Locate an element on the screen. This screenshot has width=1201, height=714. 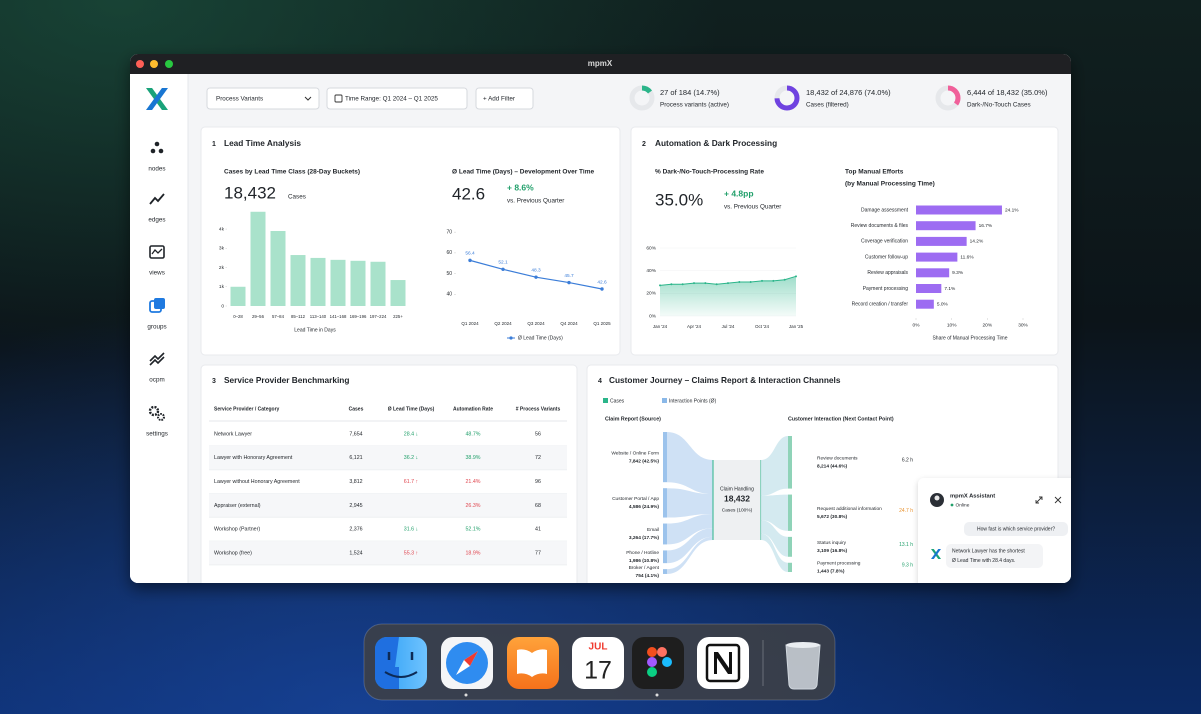
figma-shape is located at coordinates (652, 652).